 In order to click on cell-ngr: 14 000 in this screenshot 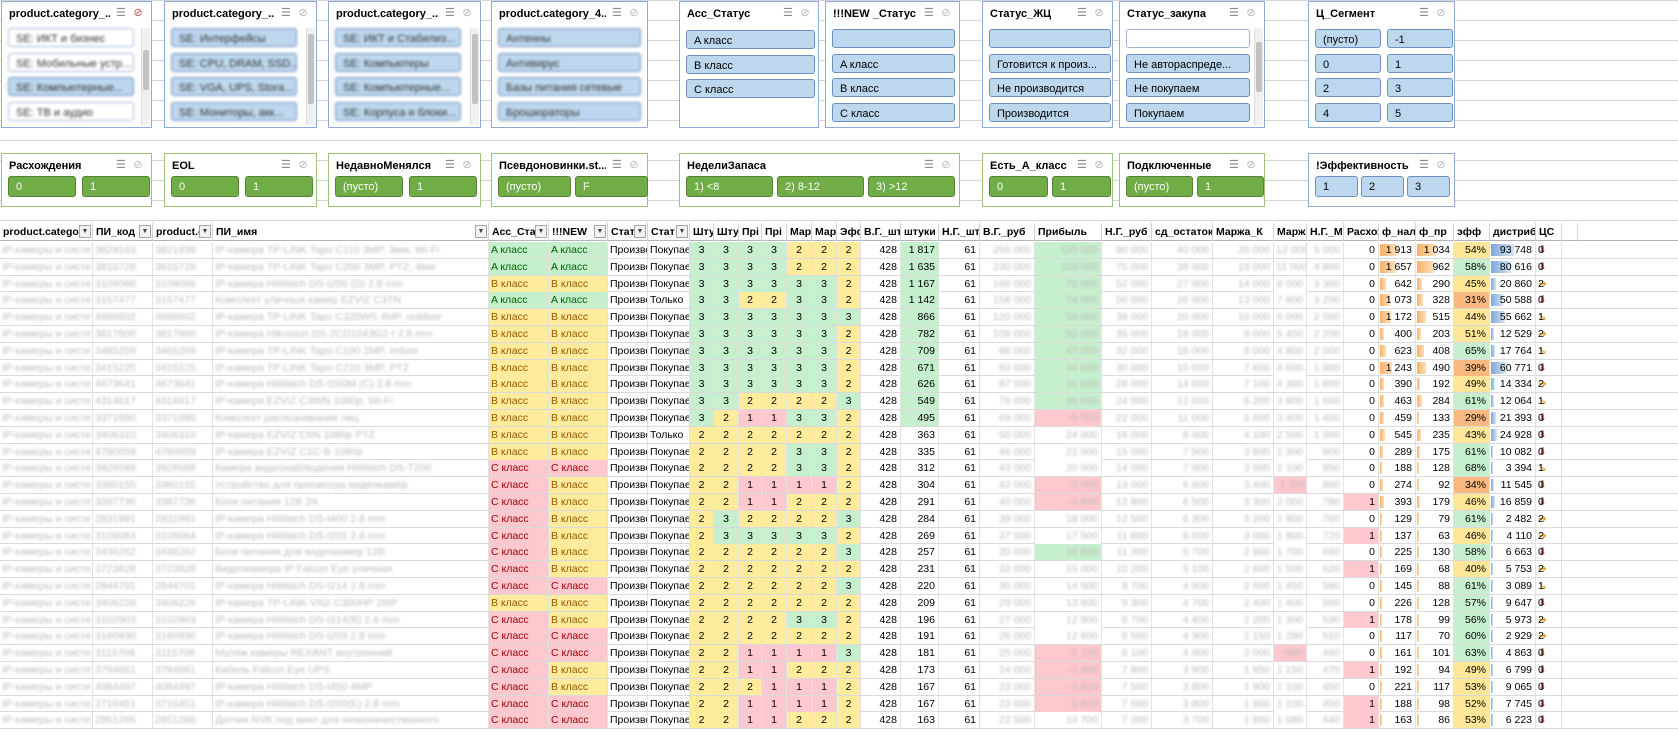, I will do `click(1127, 468)`.